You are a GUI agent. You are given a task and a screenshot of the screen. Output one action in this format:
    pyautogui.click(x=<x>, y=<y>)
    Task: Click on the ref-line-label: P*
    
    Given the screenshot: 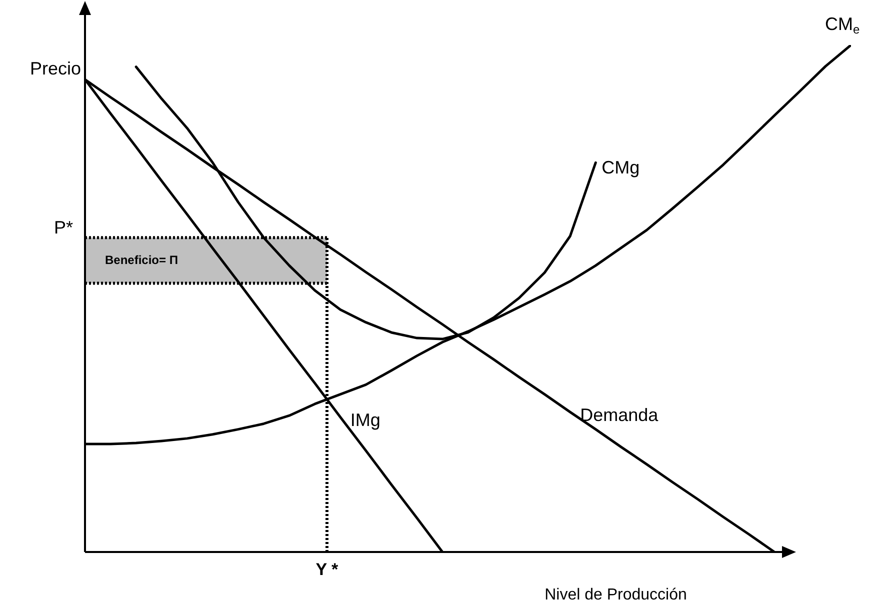 What is the action you would take?
    pyautogui.click(x=63, y=228)
    